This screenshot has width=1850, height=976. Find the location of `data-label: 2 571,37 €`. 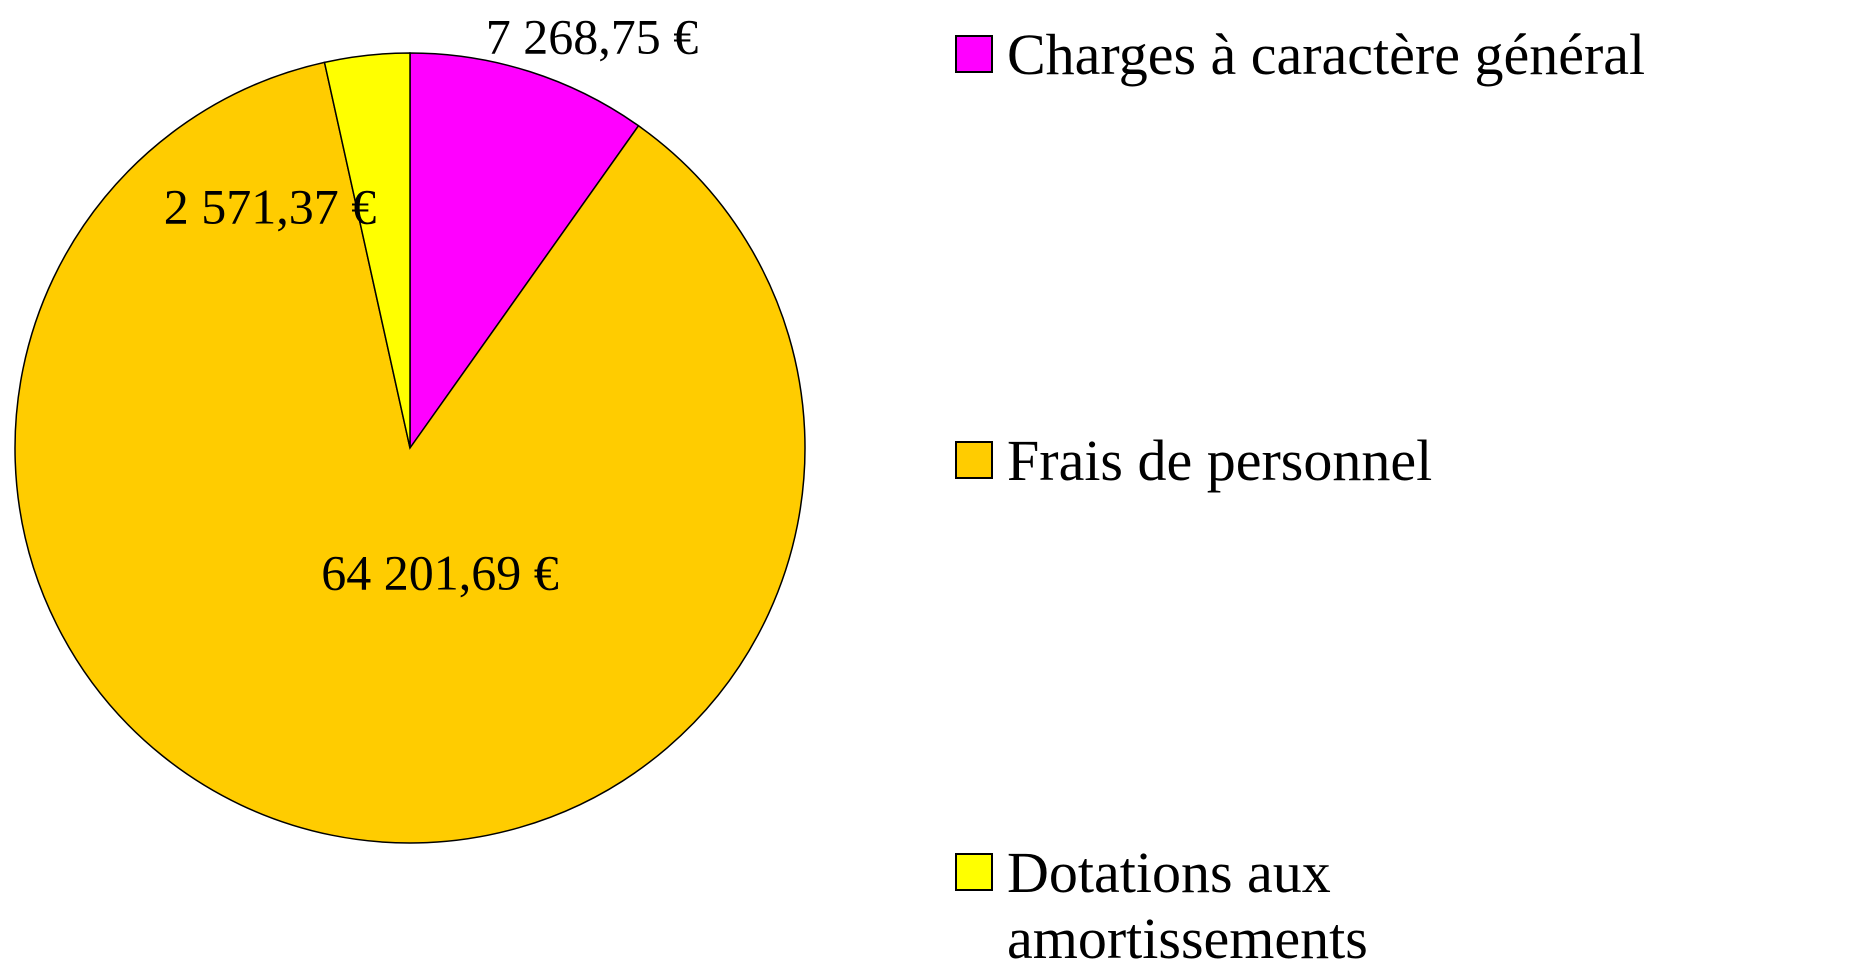

data-label: 2 571,37 € is located at coordinates (270, 206).